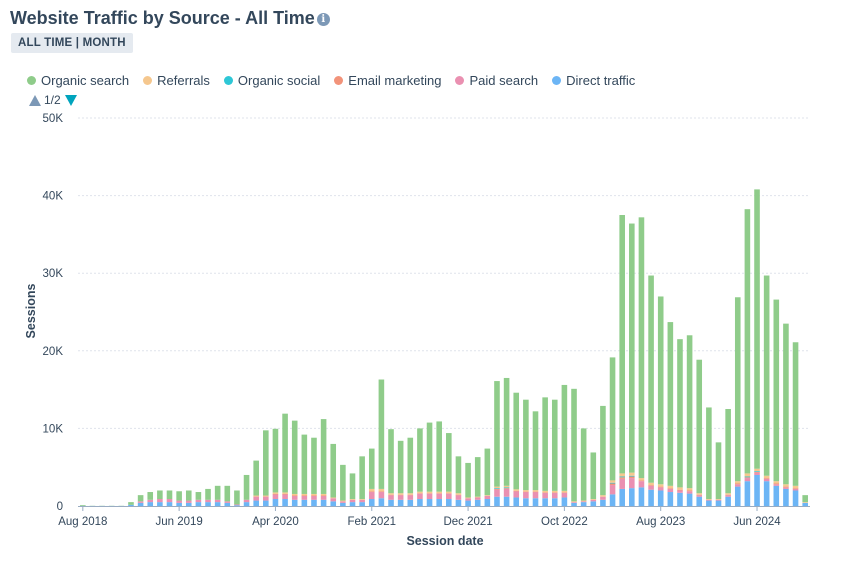  I want to click on legend-item: Direct traffic, so click(593, 80).